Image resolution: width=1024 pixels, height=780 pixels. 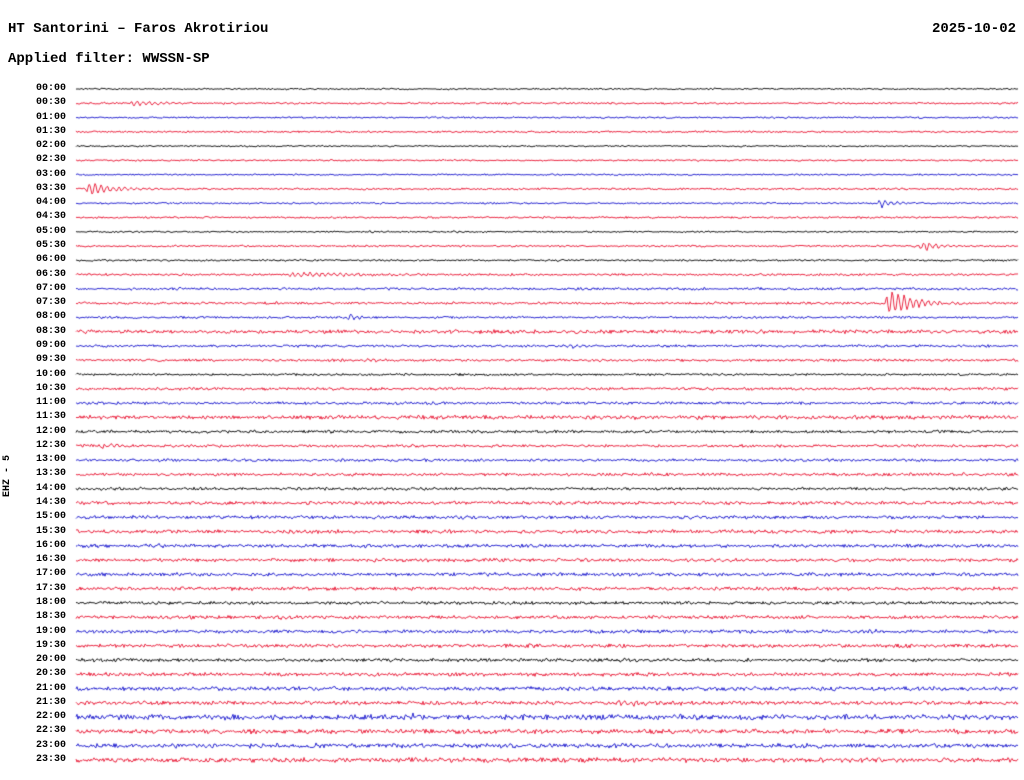 What do you see at coordinates (50, 545) in the screenshot?
I see `time-label: 16:00` at bounding box center [50, 545].